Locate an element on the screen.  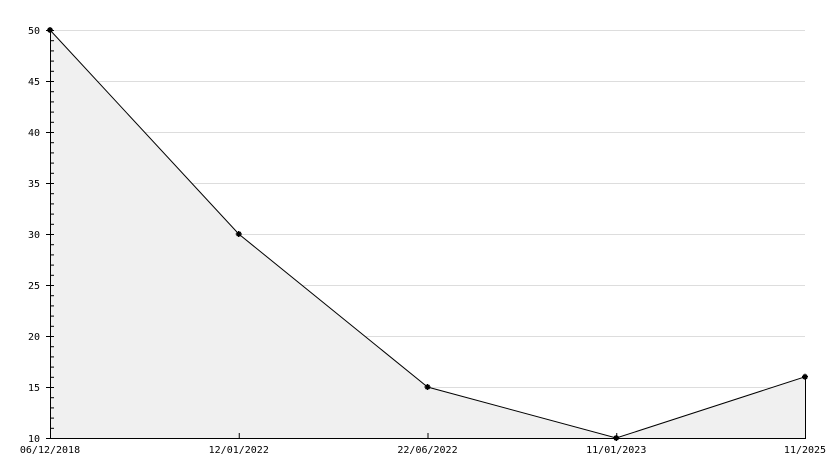
x-tick-label: 06/12/2018 is located at coordinates (50, 450).